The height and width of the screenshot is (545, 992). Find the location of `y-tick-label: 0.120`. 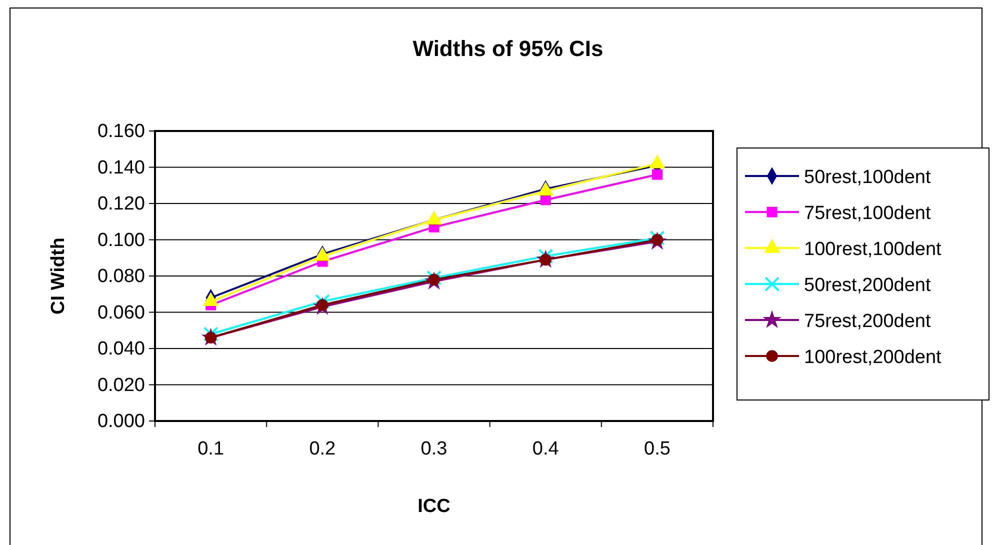

y-tick-label: 0.120 is located at coordinates (121, 204).